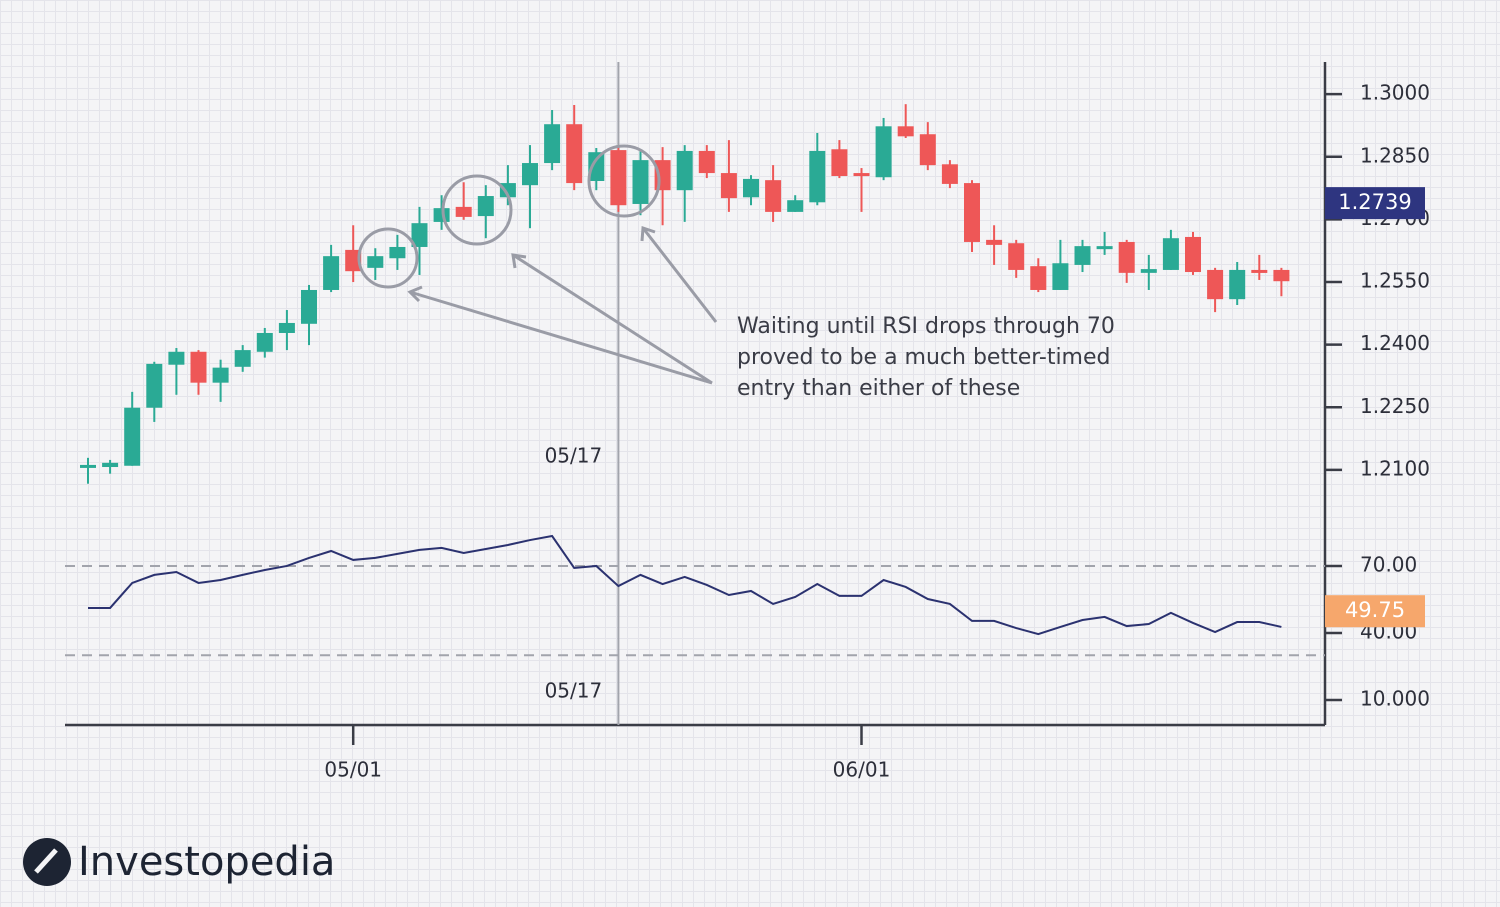 This screenshot has height=907, width=1500. I want to click on last-price-badge, so click(1375, 203).